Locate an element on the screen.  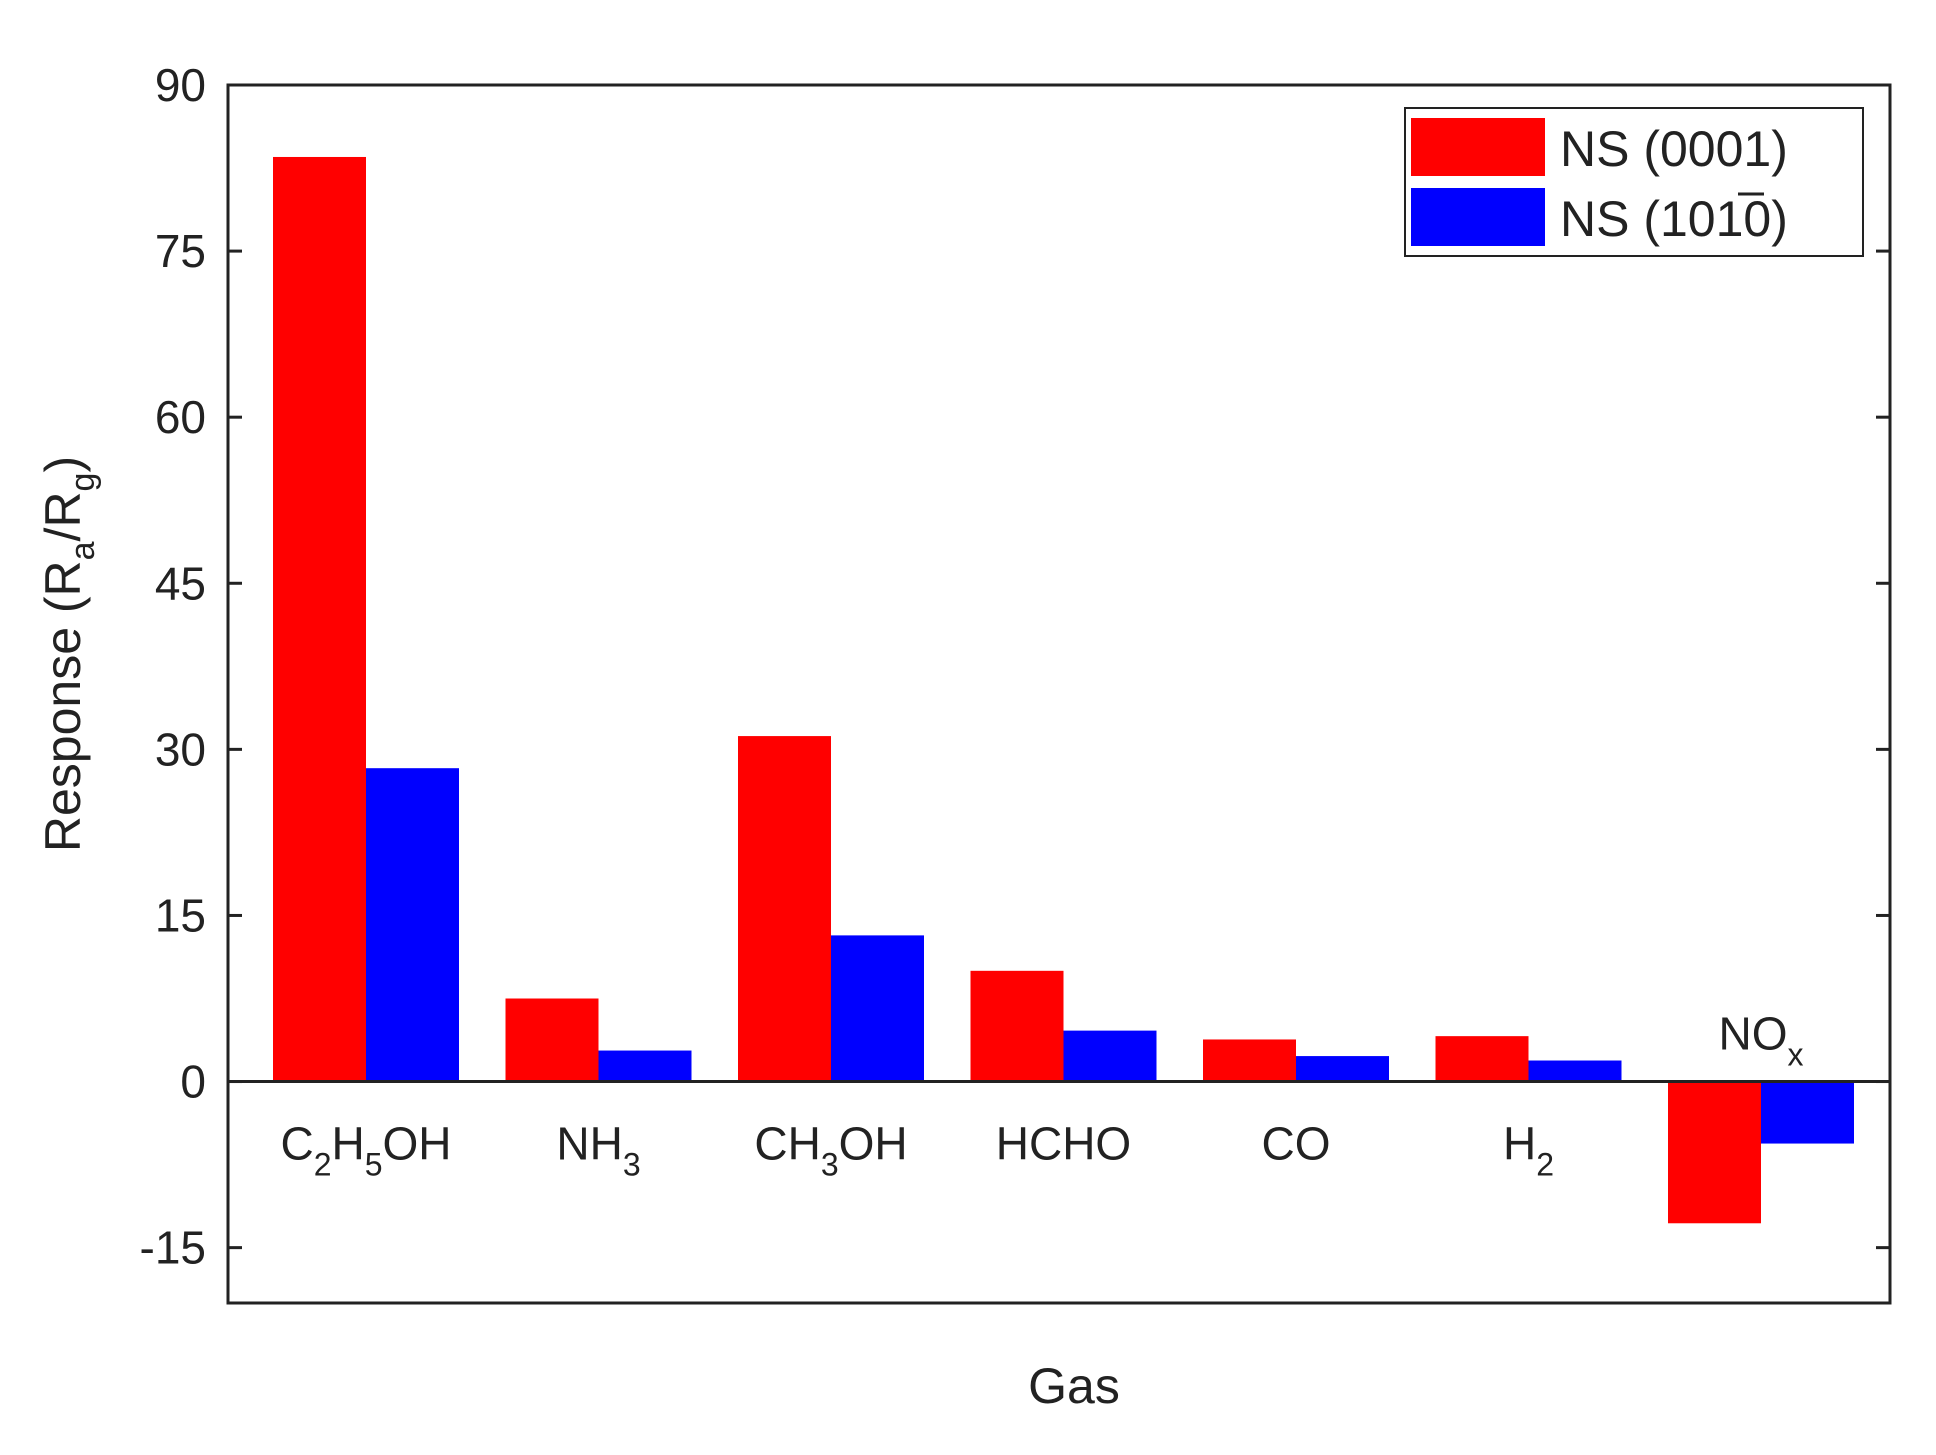
y-tick-label: -15 is located at coordinates (173, 1248).